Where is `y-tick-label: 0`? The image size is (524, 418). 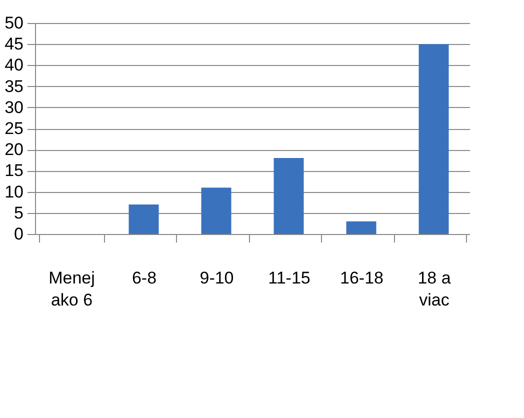 y-tick-label: 0 is located at coordinates (19, 234).